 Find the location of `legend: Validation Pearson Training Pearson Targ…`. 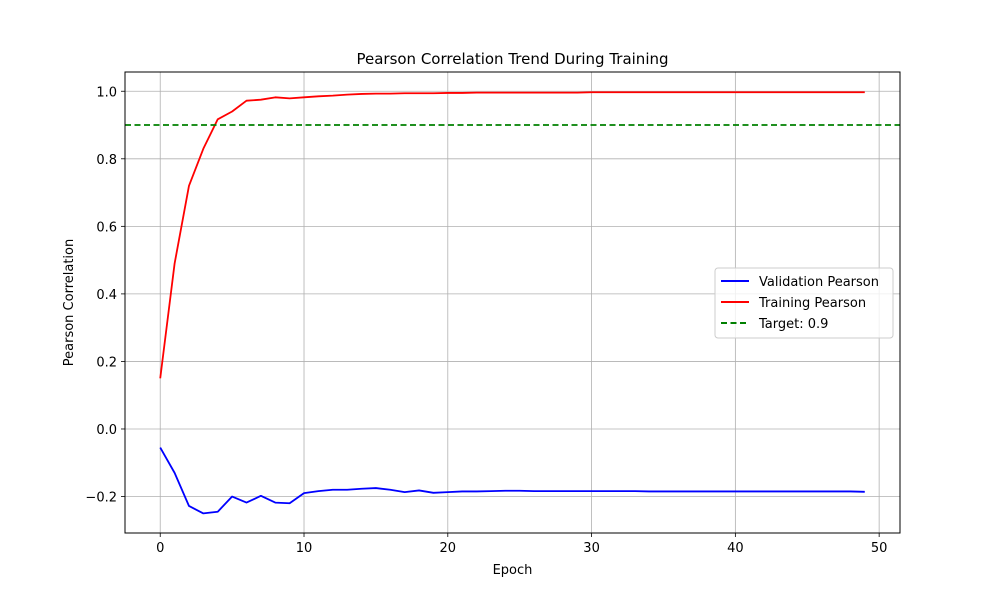

legend: Validation Pearson Training Pearson Targ… is located at coordinates (804, 303).